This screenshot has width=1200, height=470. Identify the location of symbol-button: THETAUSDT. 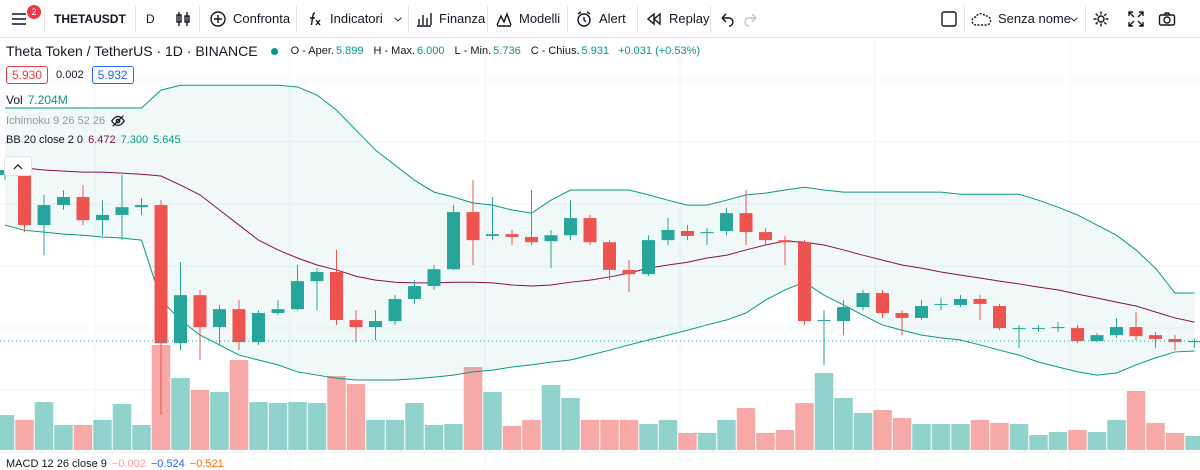
(90, 18).